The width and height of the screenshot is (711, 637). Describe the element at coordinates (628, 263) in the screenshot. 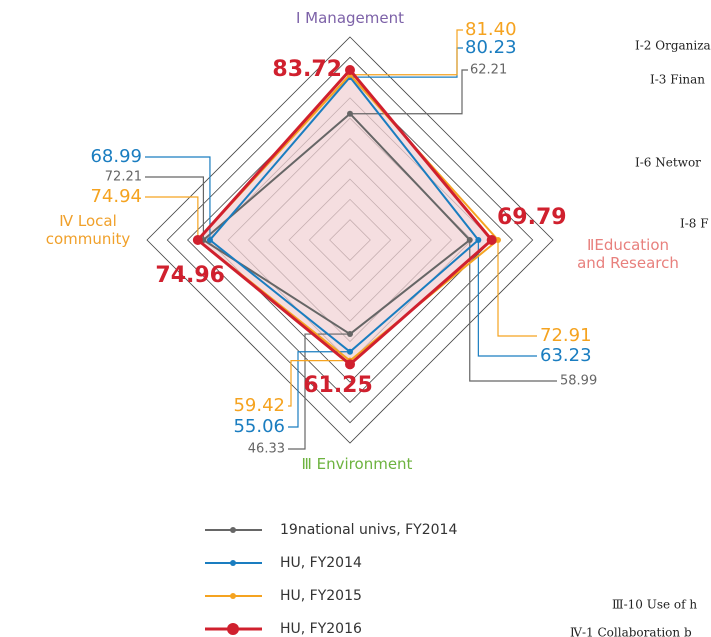

I see `axis-label-line: and Research` at that location.